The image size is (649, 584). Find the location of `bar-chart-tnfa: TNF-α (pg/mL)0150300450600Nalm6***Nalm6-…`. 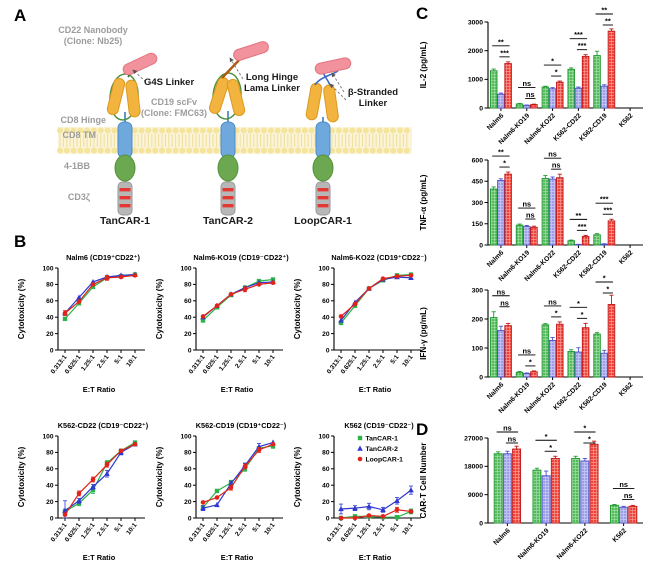

bar-chart-tnfa: TNF-α (pg/mL)0150300450600Nalm6***Nalm6-… is located at coordinates (531, 215).